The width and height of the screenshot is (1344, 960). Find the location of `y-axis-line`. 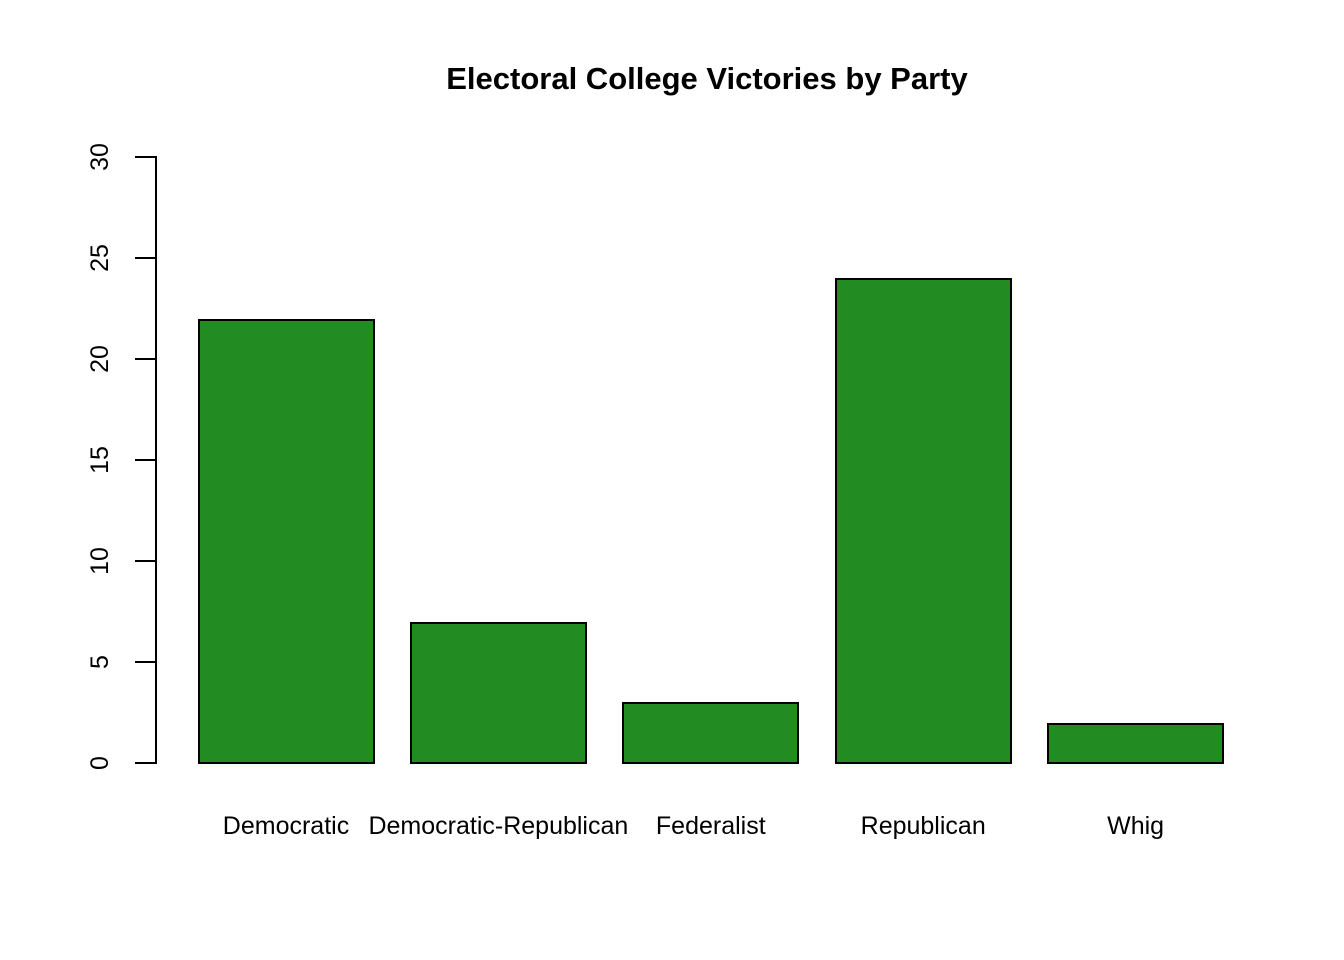

y-axis-line is located at coordinates (156, 460).